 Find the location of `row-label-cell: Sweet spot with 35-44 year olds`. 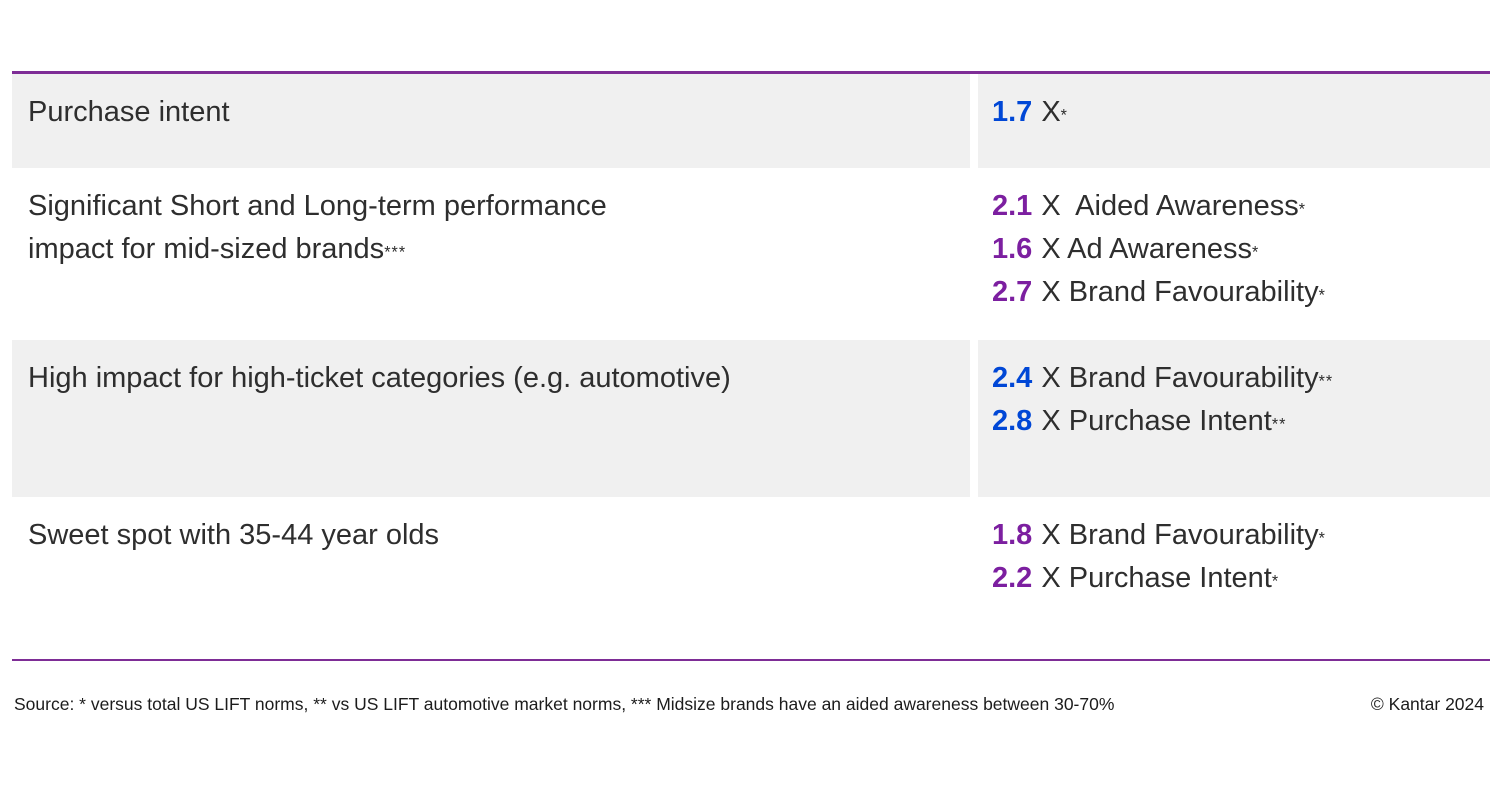

row-label-cell: Sweet spot with 35-44 year olds is located at coordinates (491, 572).